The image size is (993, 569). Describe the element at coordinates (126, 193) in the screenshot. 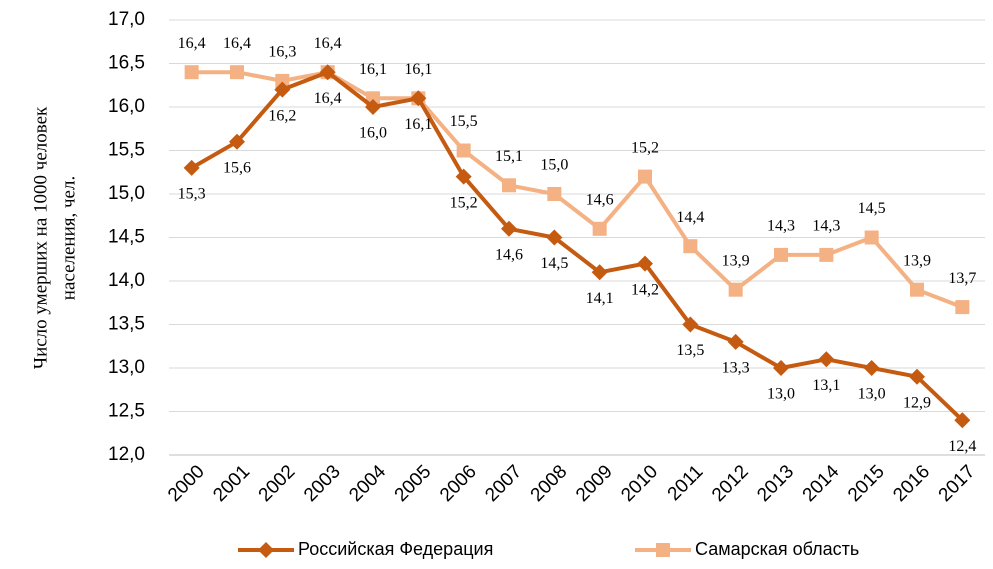

I see `y-tick-label: 15,0` at that location.